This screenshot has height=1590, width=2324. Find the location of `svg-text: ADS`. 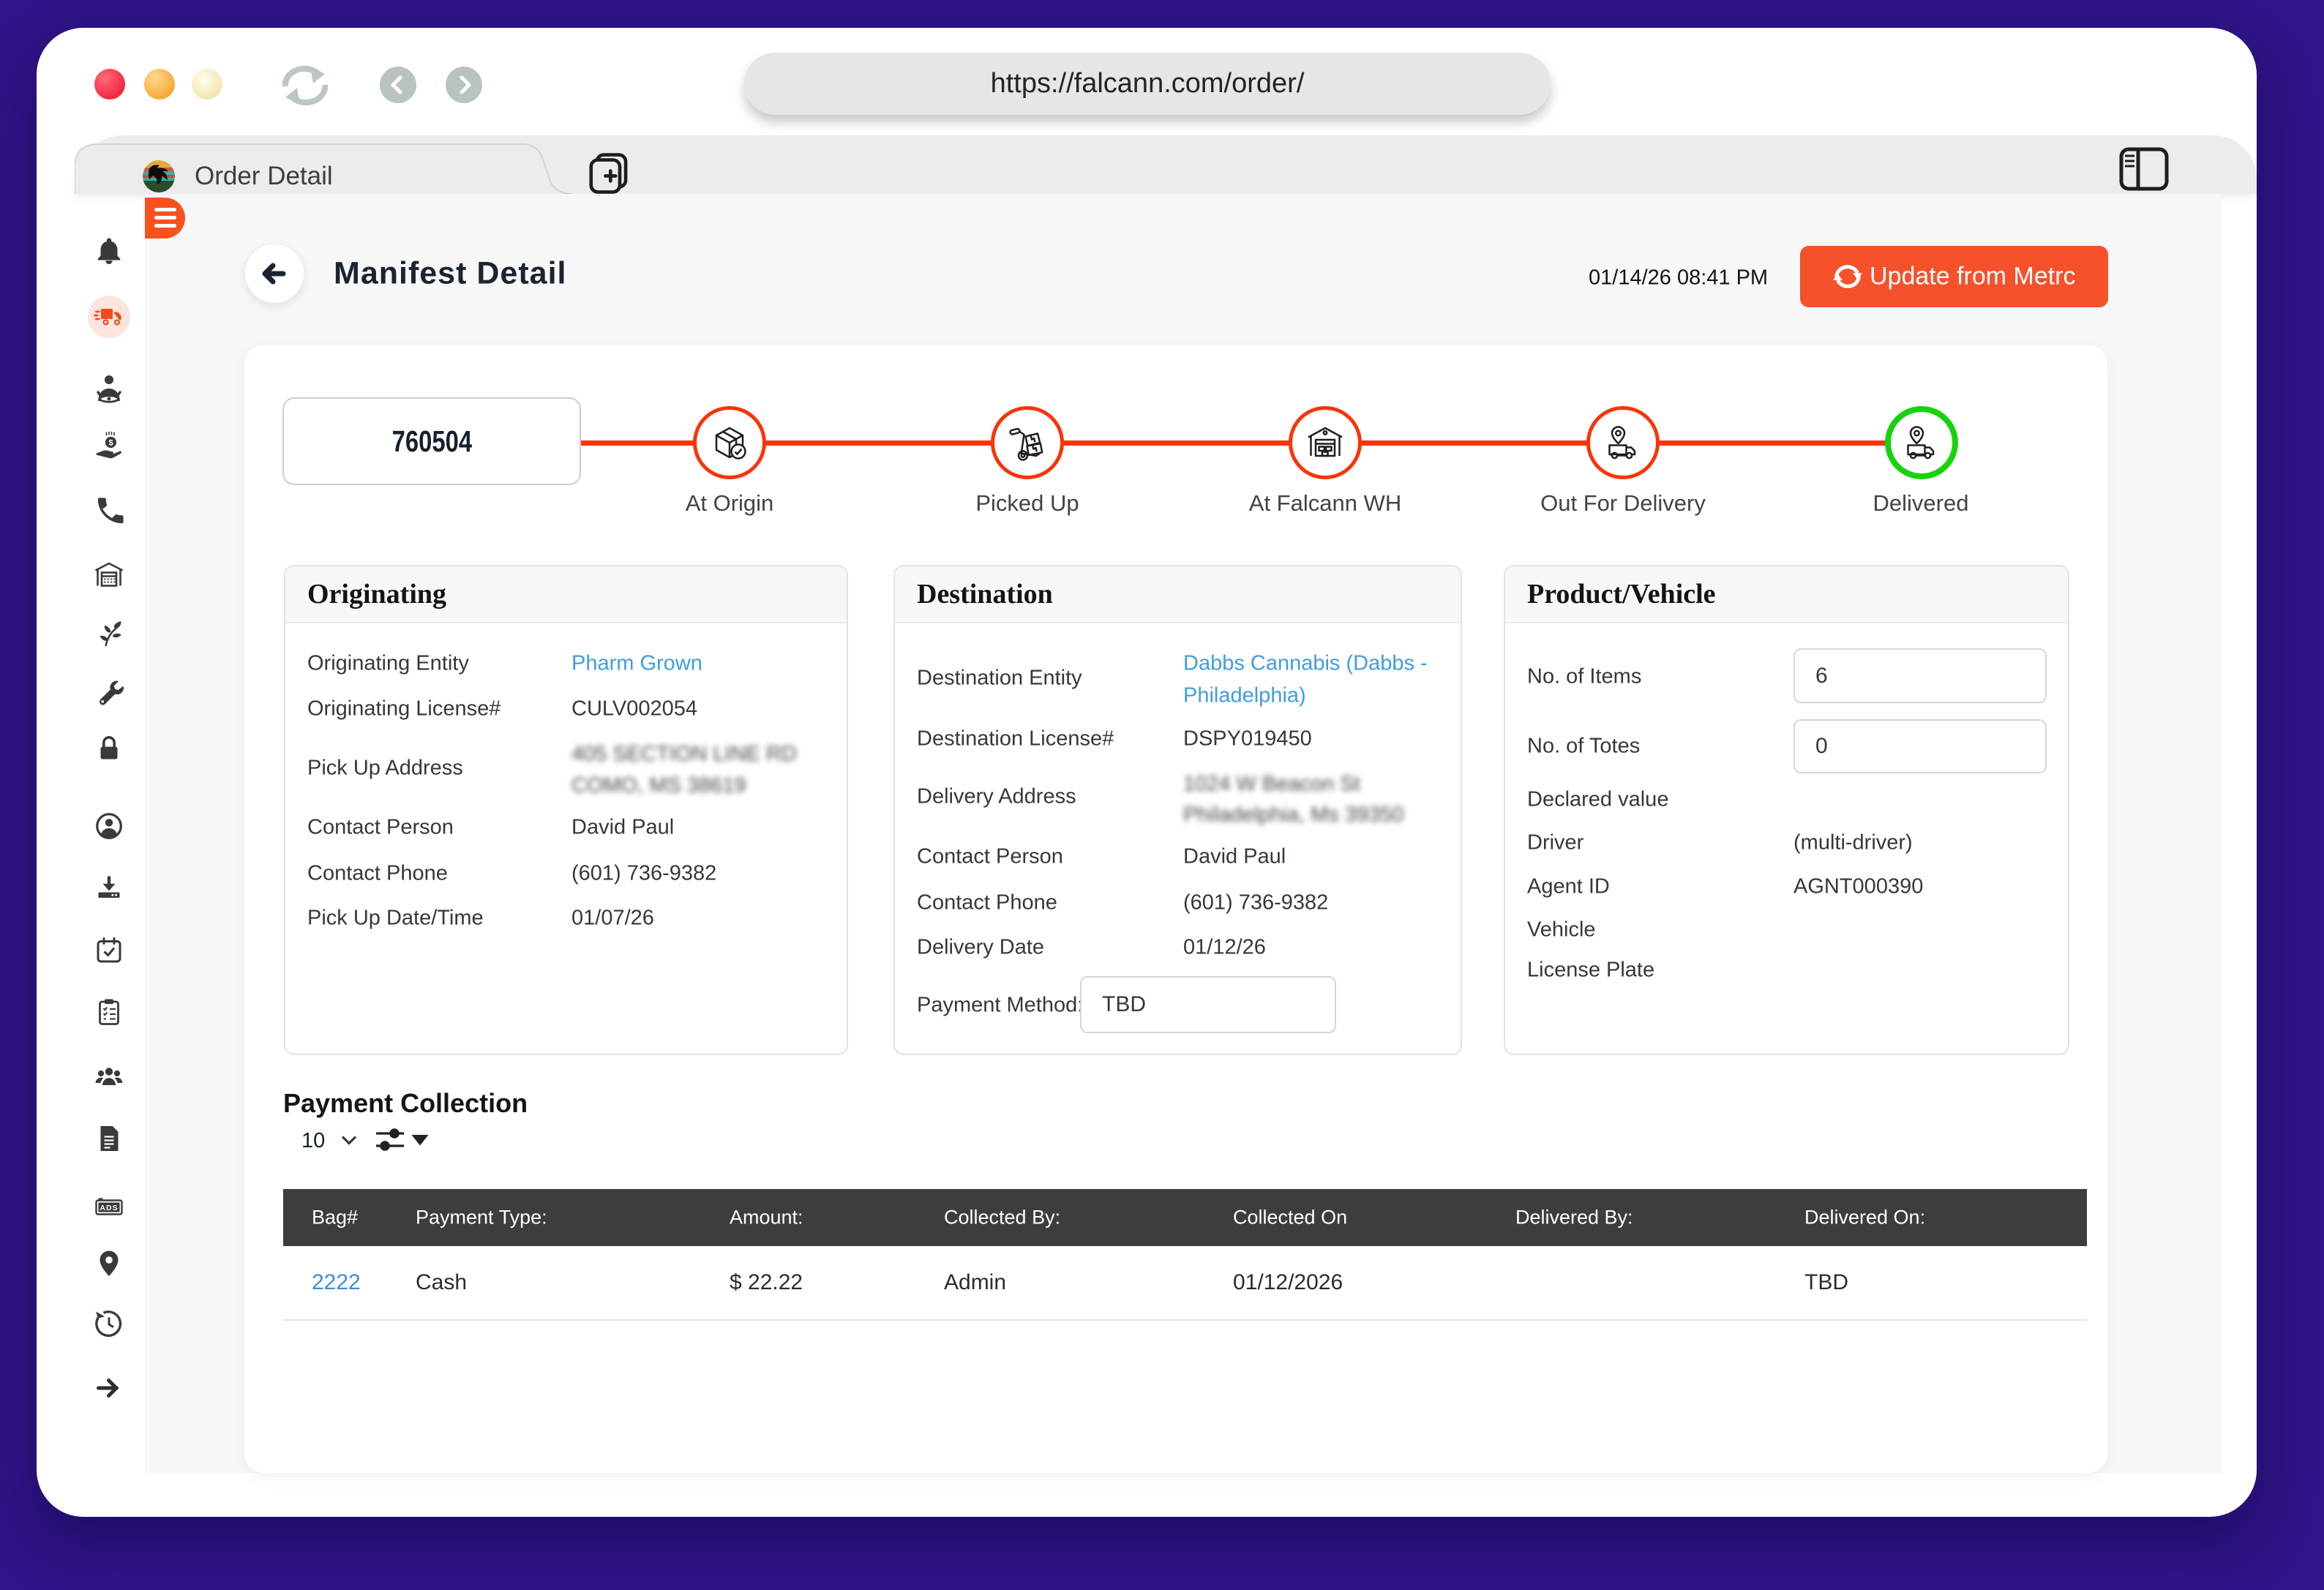

svg-text: ADS is located at coordinates (109, 1208).